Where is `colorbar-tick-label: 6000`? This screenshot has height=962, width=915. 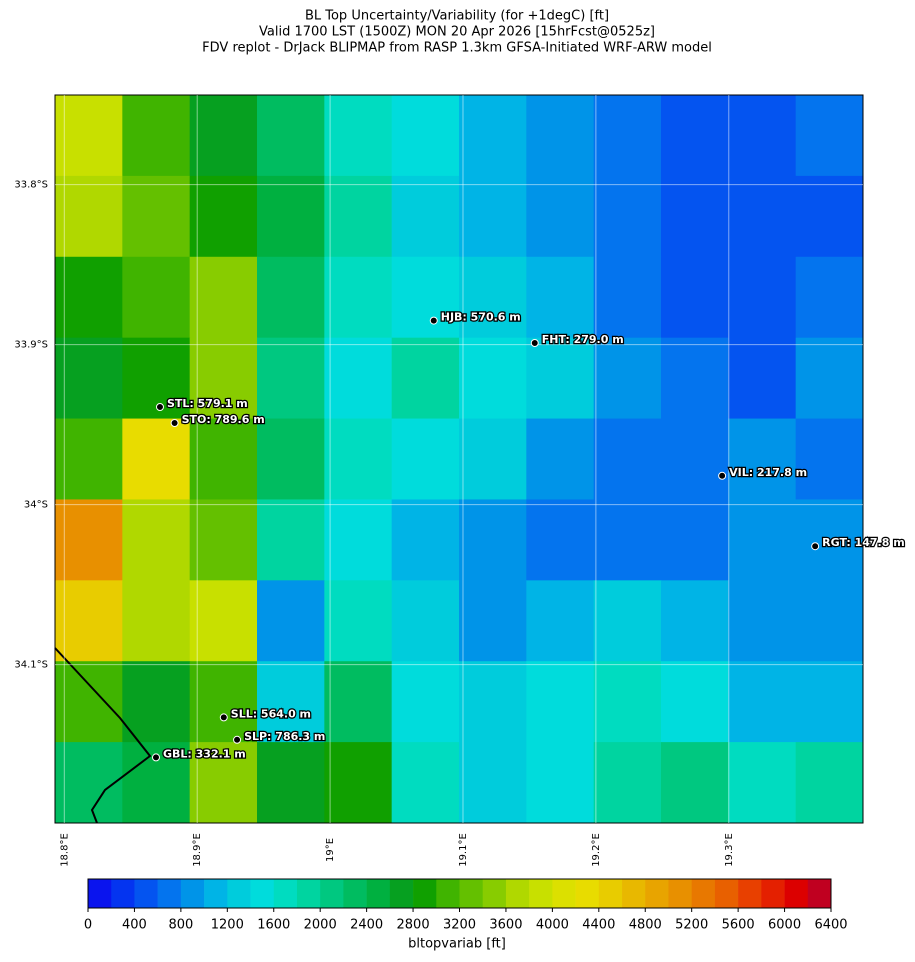 colorbar-tick-label: 6000 is located at coordinates (784, 925).